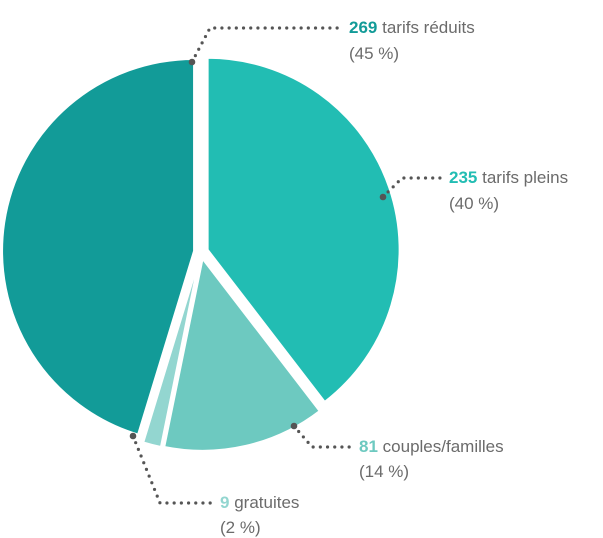 Image resolution: width=603 pixels, height=538 pixels. Describe the element at coordinates (224, 502) in the screenshot. I see `value-gratuites: 9` at that location.